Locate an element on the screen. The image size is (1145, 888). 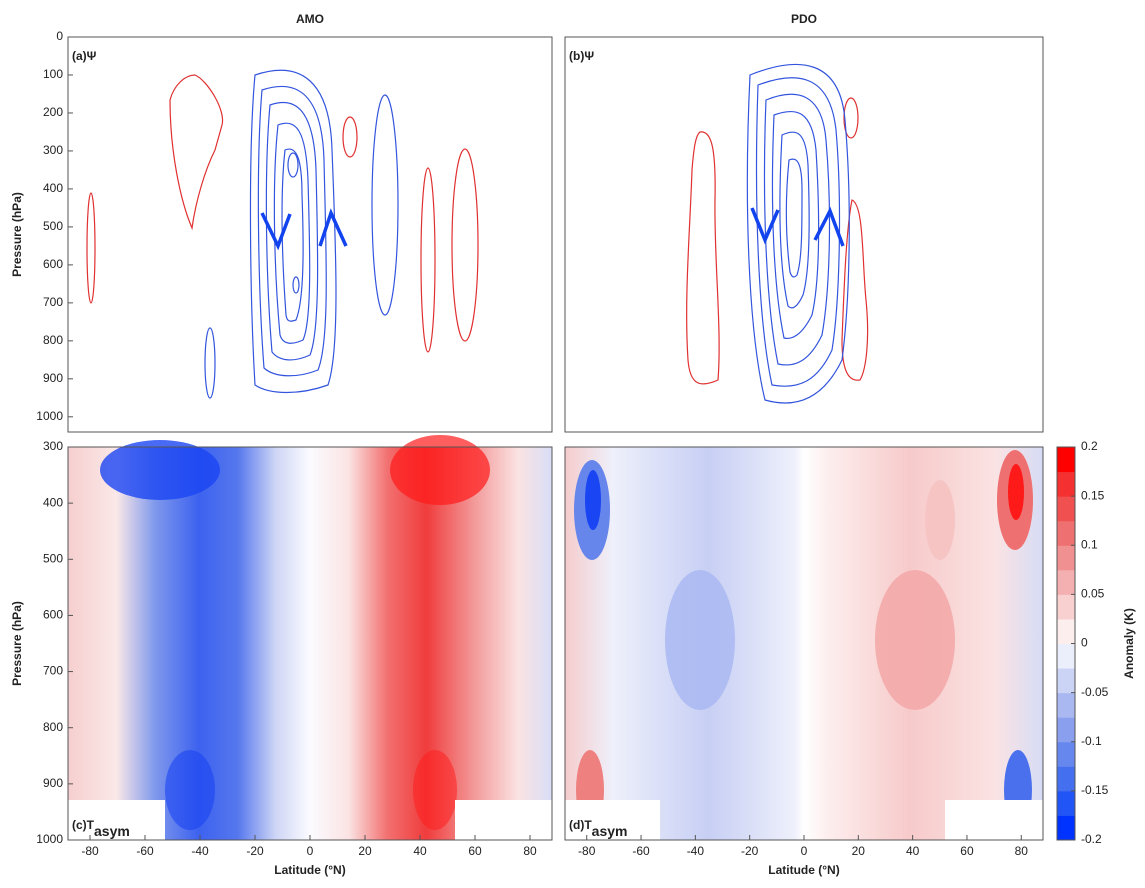
colorbar-tick-label: -0.15 is located at coordinates (1095, 790).